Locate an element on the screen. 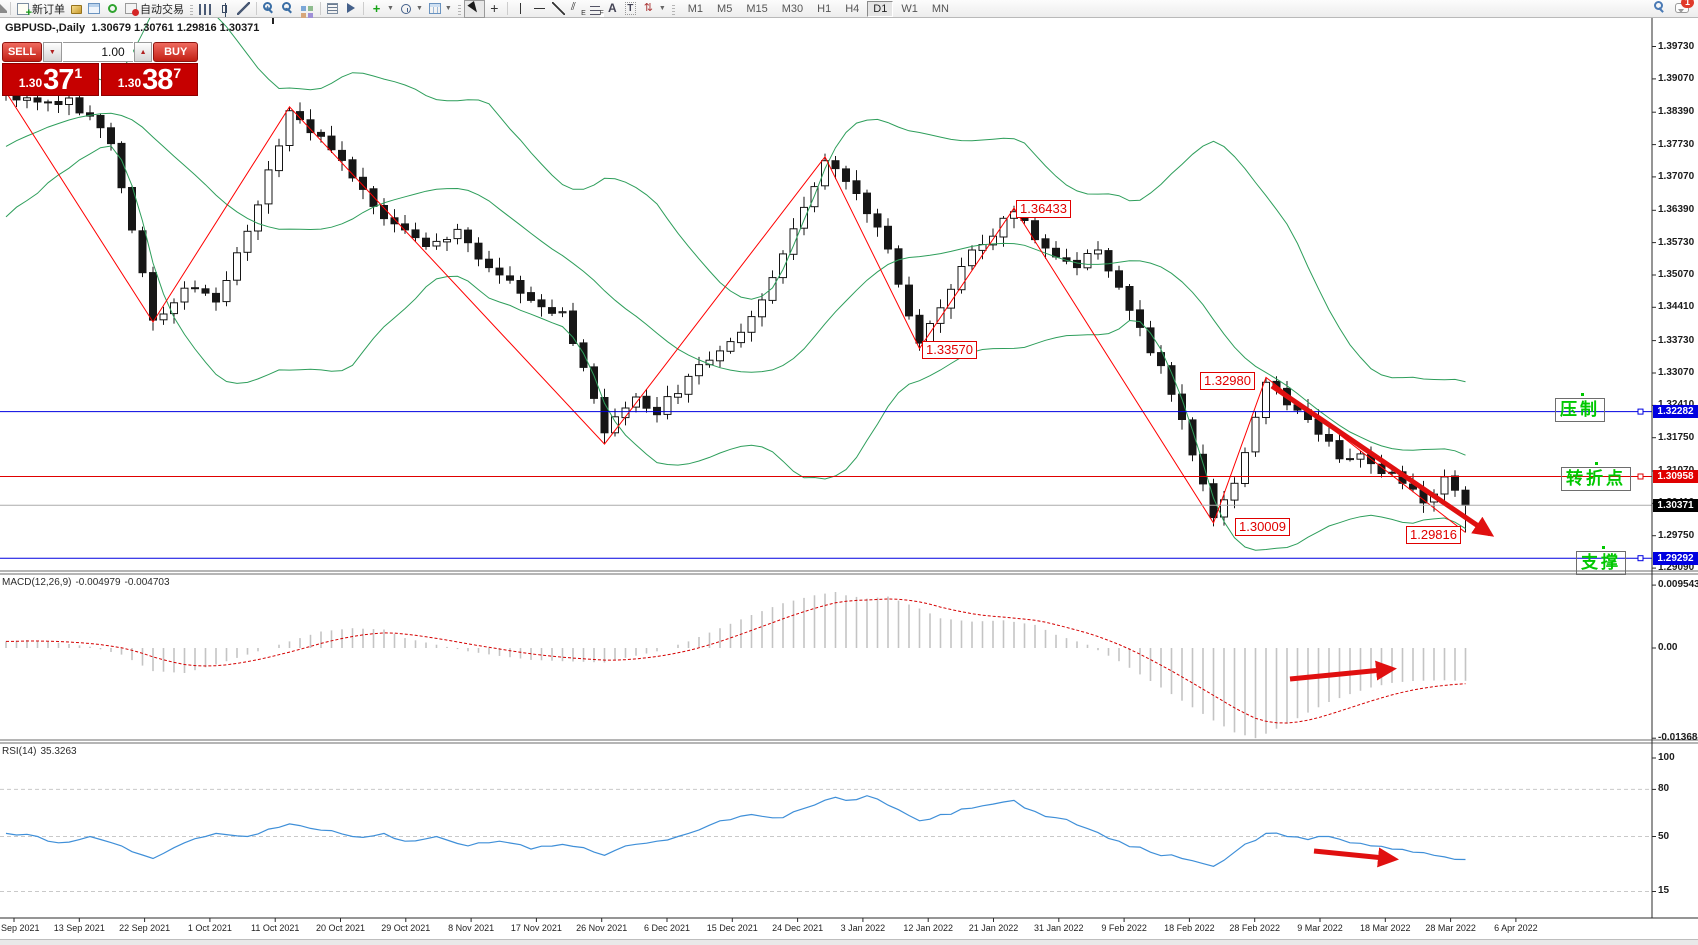 The image size is (1698, 945). price-label-1.32980: 1.32980 is located at coordinates (1227, 381).